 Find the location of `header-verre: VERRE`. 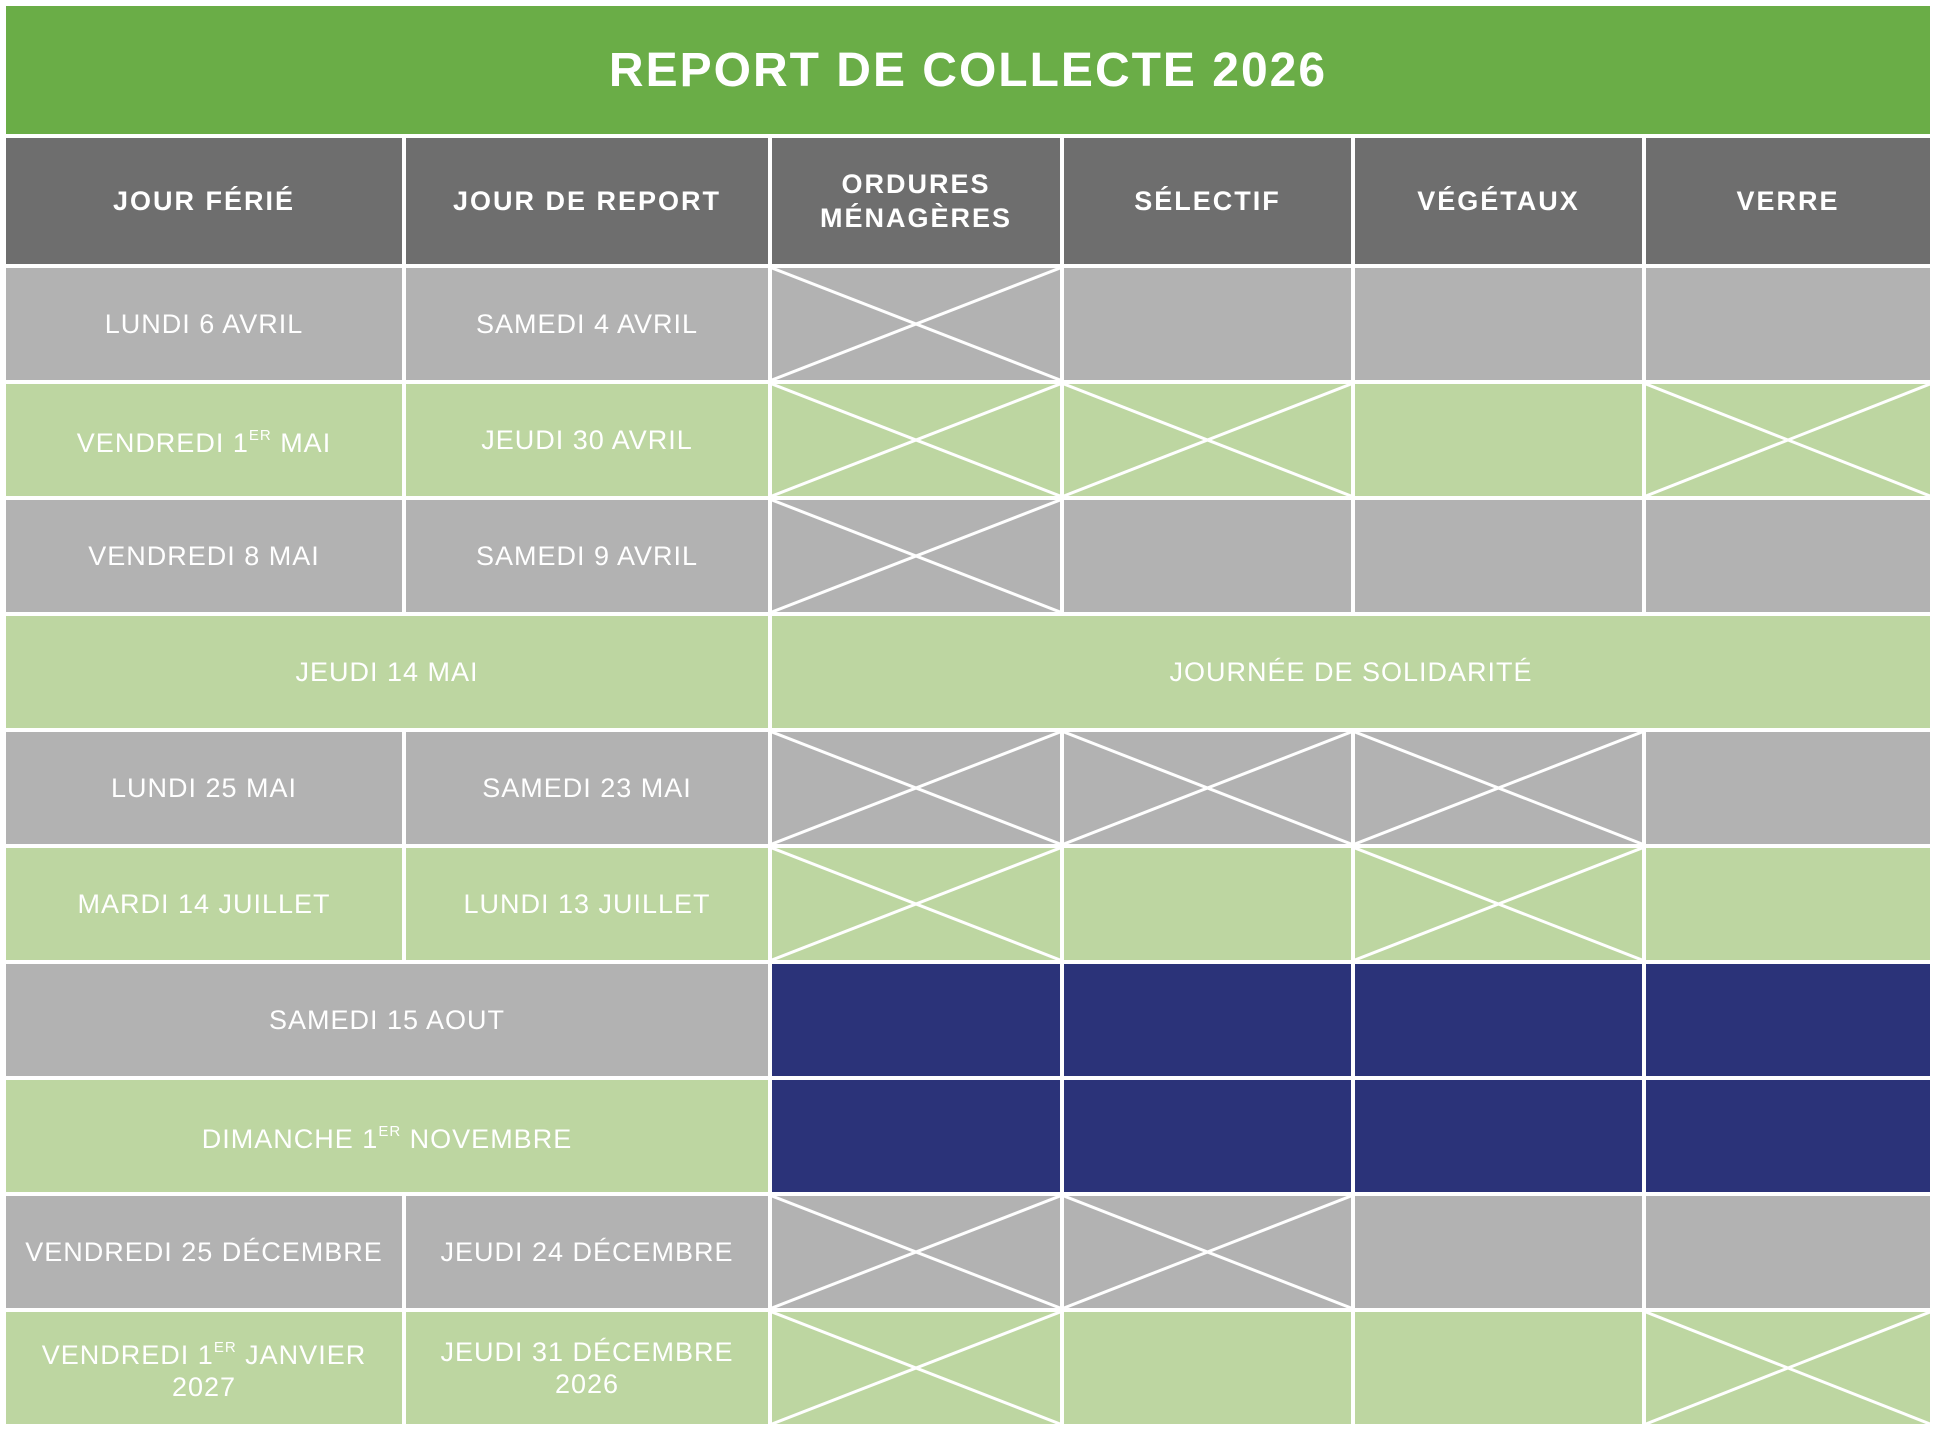

header-verre: VERRE is located at coordinates (1788, 201).